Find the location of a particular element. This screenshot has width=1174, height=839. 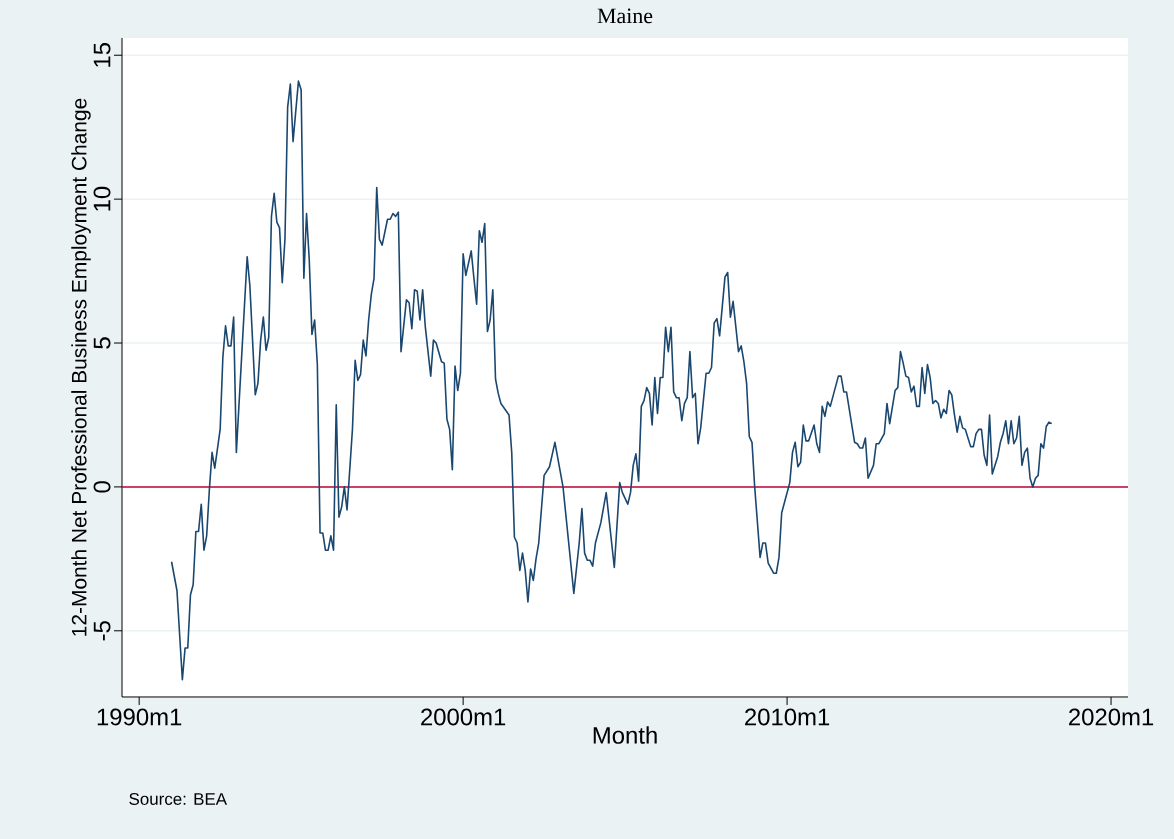

x-tick-label: 1990m1 is located at coordinates (139, 717).